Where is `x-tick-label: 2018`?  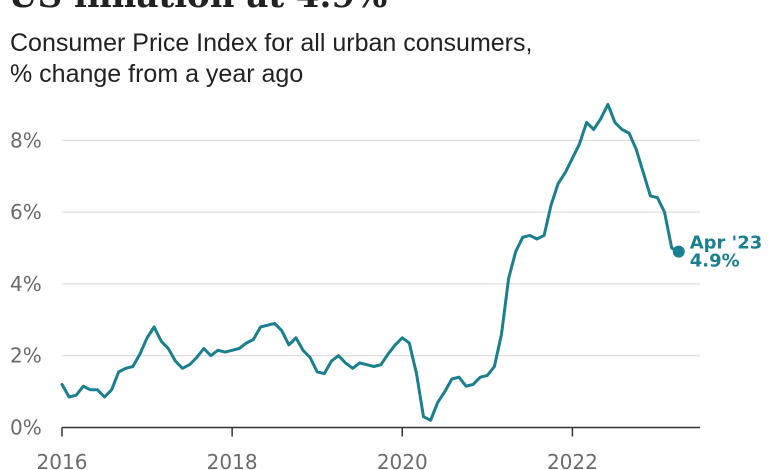
x-tick-label: 2018 is located at coordinates (232, 460).